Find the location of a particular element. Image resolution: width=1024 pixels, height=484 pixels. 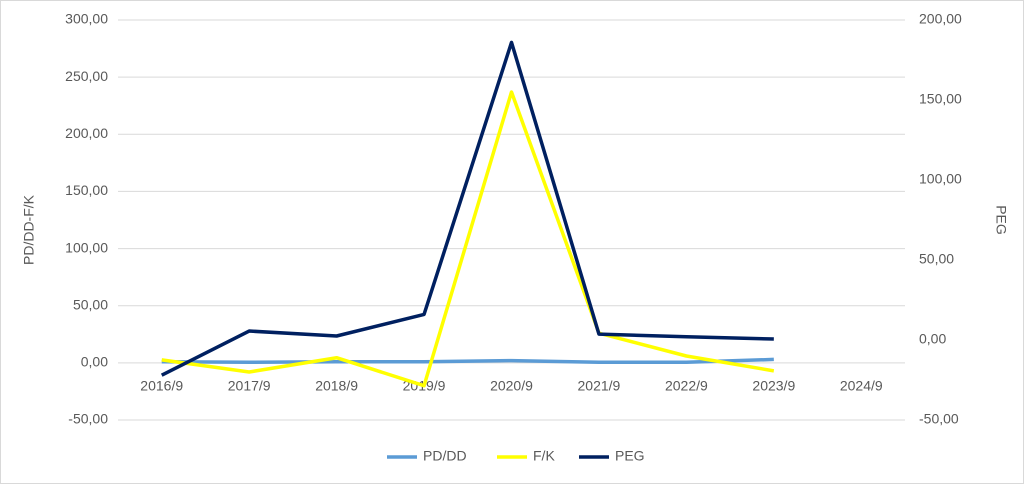

y2-axis-label: PEG is located at coordinates (1001, 220).